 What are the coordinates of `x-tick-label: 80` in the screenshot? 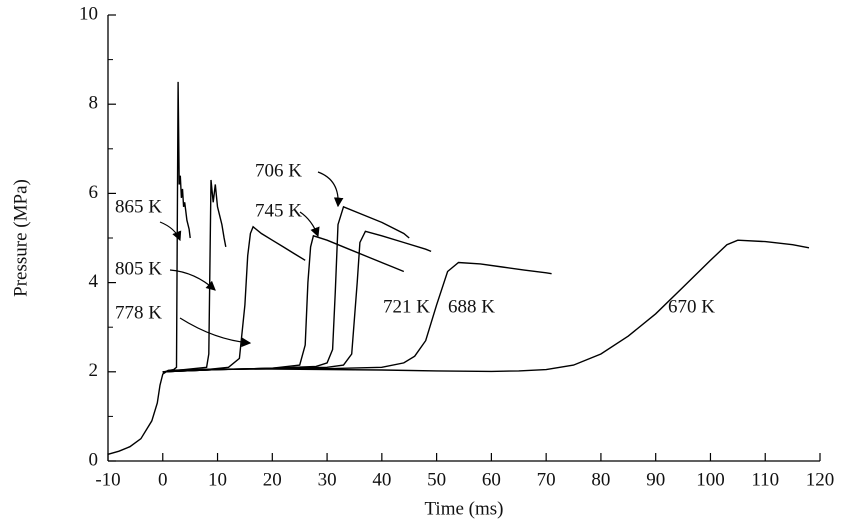 It's located at (600, 479).